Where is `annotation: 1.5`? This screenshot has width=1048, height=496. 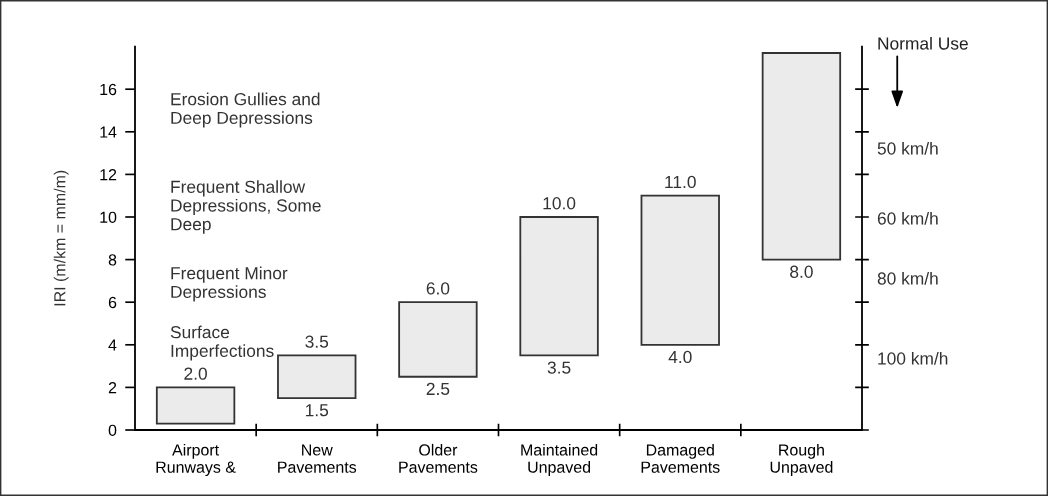
annotation: 1.5 is located at coordinates (317, 410).